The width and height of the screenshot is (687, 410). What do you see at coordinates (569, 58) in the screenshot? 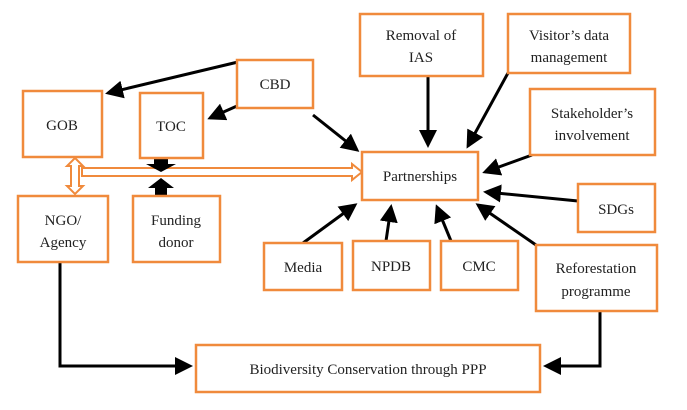
I see `node-label: management` at bounding box center [569, 58].